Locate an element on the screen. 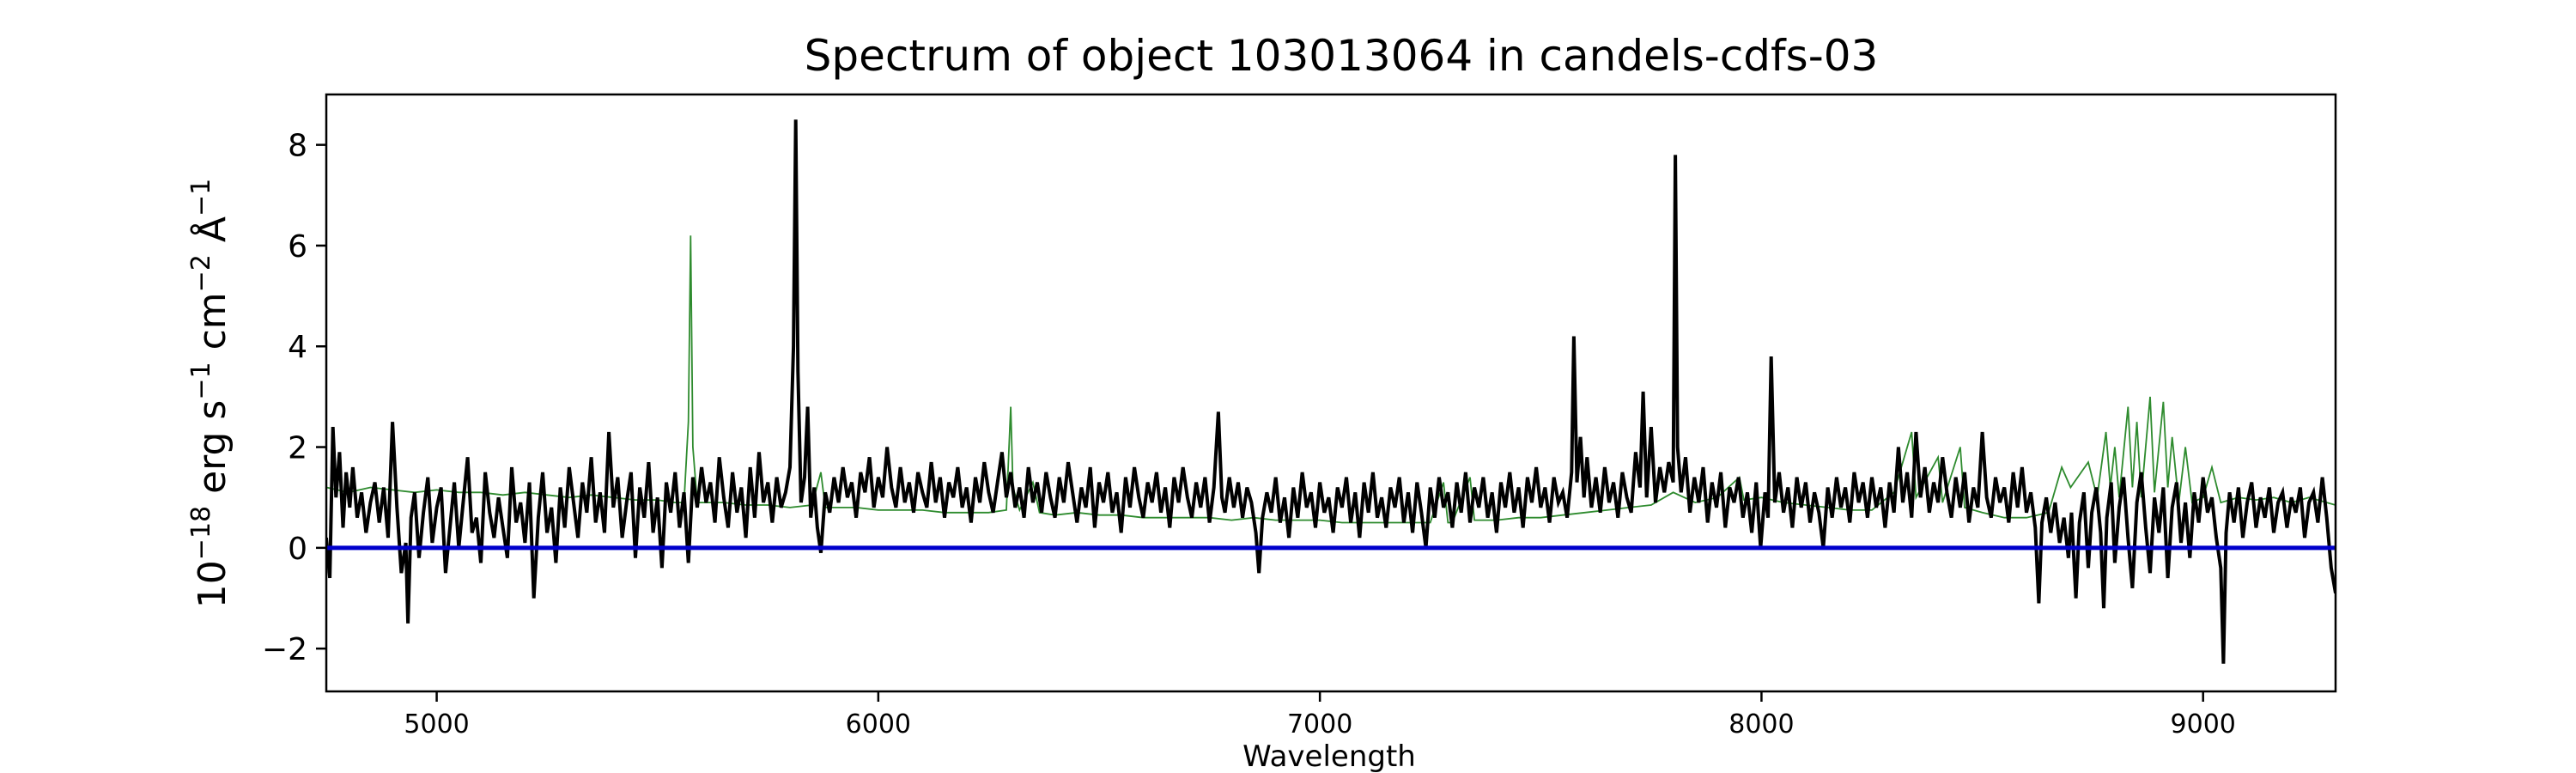 This screenshot has width=2576, height=773. ylabel-base: 10 is located at coordinates (213, 584).